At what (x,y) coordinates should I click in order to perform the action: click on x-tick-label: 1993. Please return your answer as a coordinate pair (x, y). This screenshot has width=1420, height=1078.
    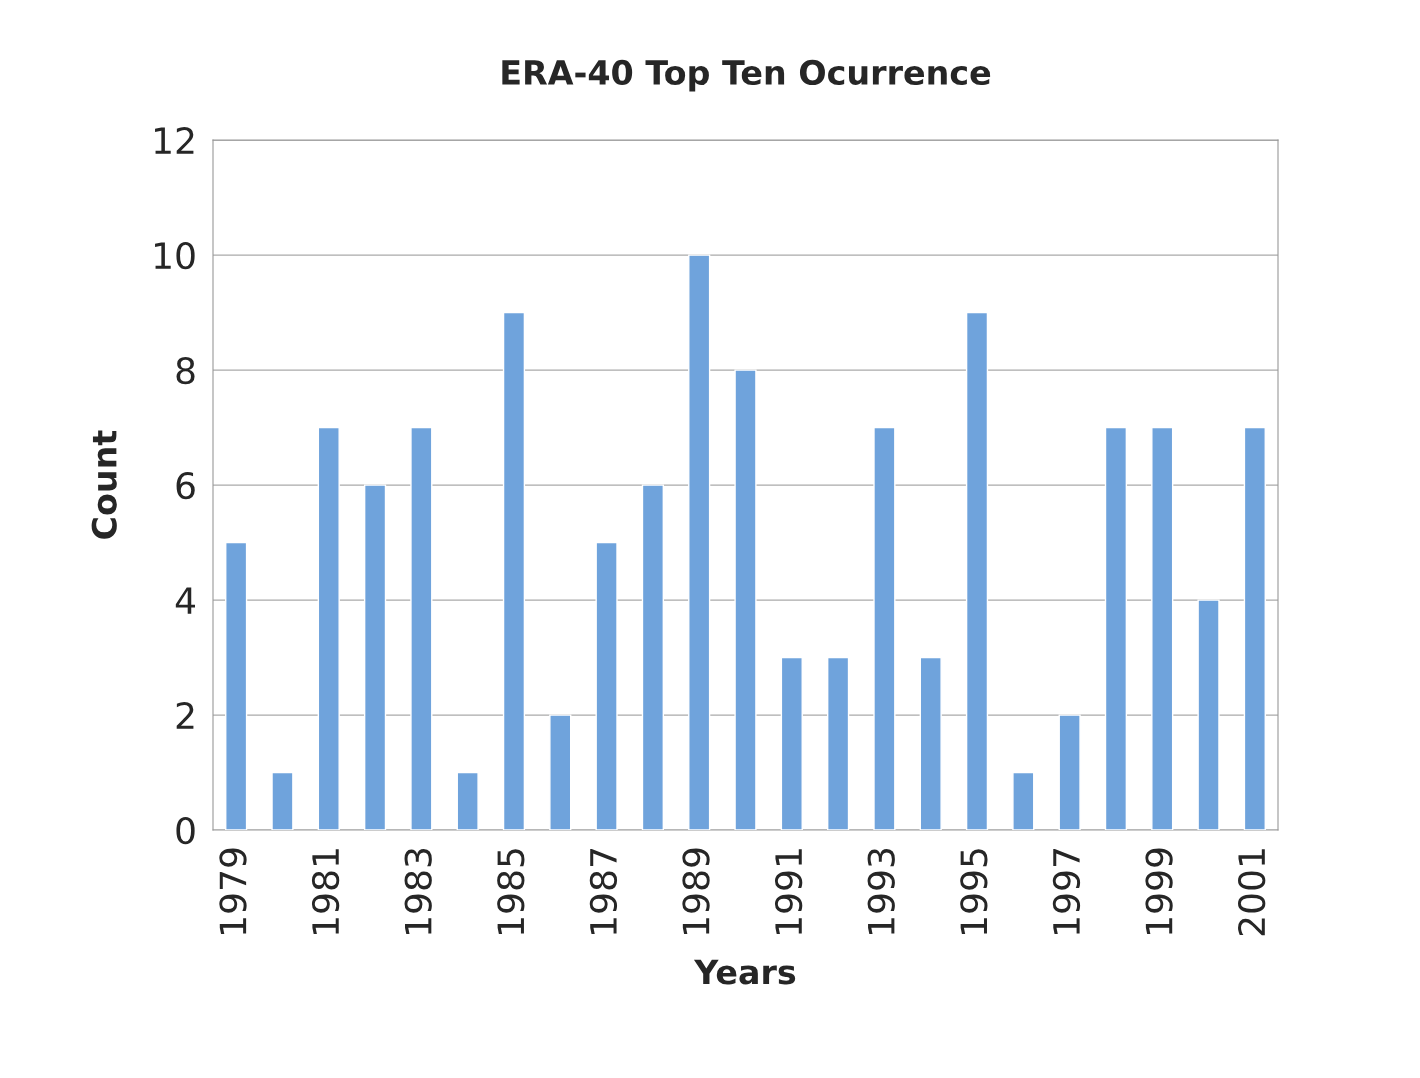
    Looking at the image, I should click on (881, 891).